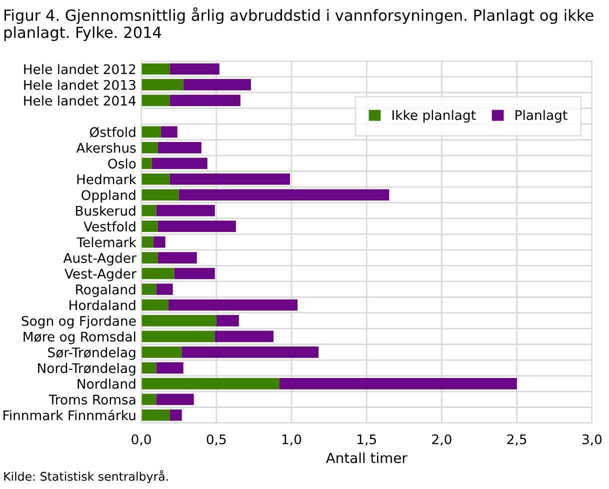 This screenshot has width=609, height=489. I want to click on y-tick-label: Nord-Trøndelag, so click(87, 369).